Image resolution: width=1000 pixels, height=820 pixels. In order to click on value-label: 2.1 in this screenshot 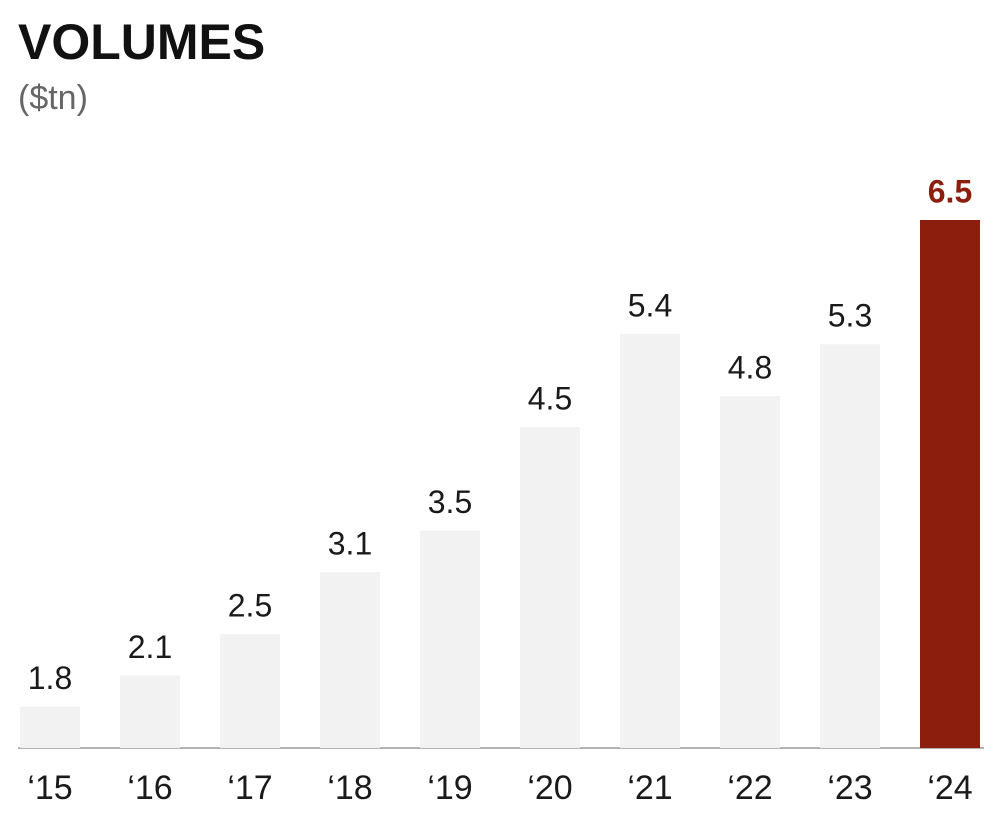, I will do `click(150, 647)`.